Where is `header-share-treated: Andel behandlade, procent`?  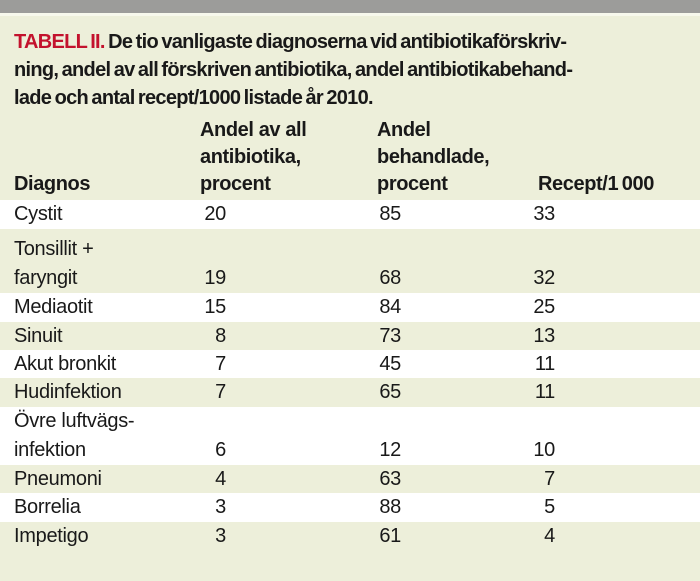
header-share-treated: Andel behandlade, procent is located at coordinates (433, 157).